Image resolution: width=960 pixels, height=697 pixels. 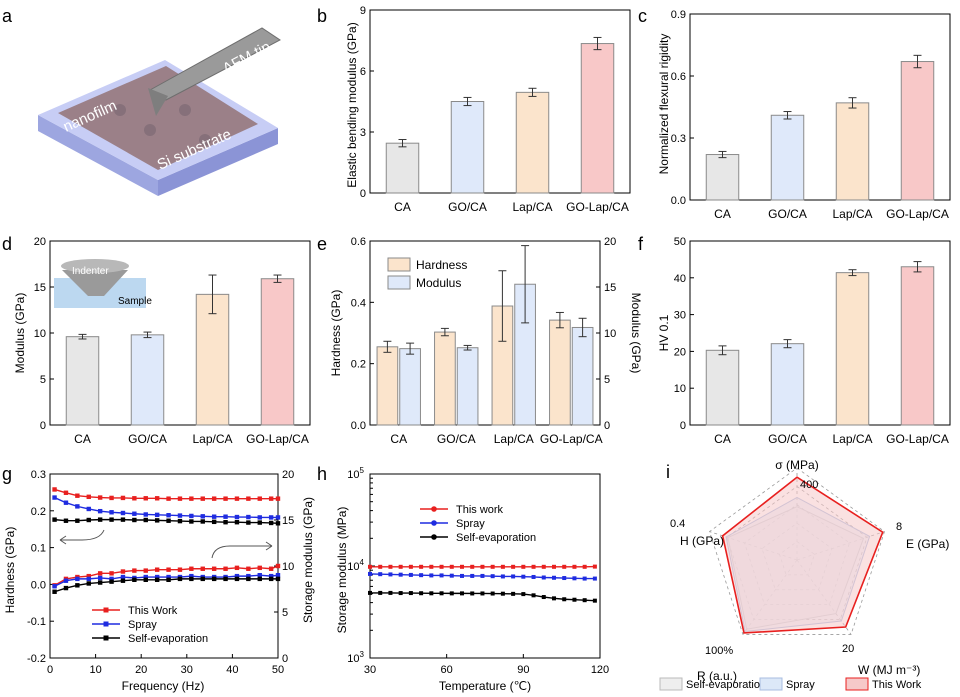 What do you see at coordinates (927, 544) in the screenshot?
I see `radar-axis-label: E (GPa)` at bounding box center [927, 544].